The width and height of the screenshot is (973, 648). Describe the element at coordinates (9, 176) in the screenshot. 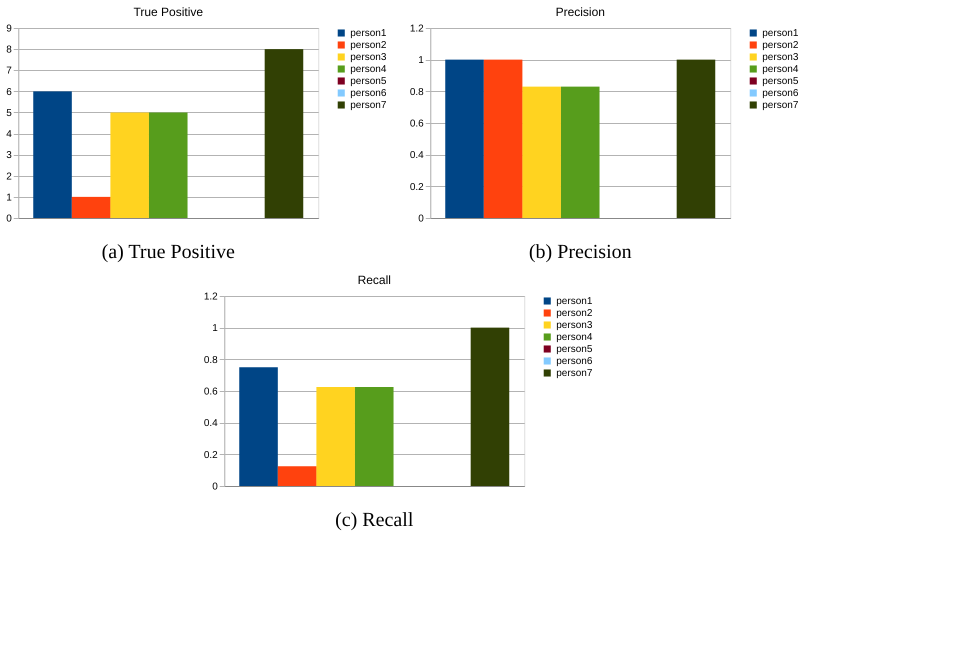

I see `y-tick-label: 2` at that location.